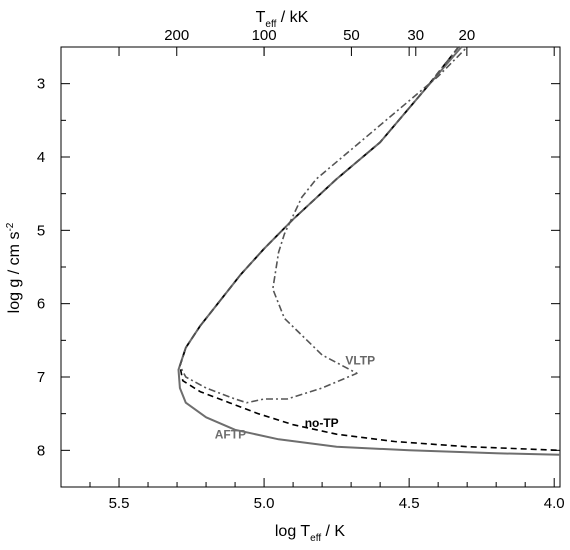  What do you see at coordinates (41, 450) in the screenshot?
I see `y-tick-label: 8` at bounding box center [41, 450].